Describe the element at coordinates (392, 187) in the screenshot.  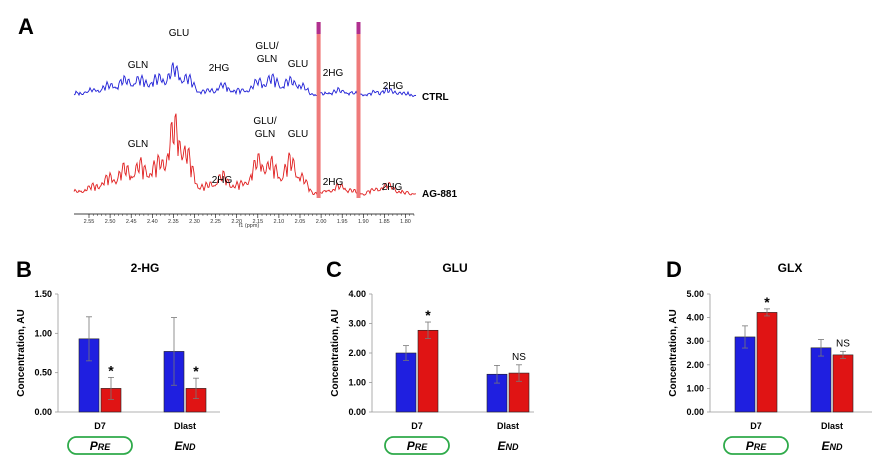
I see `ag881-label-2hg-3: 2HG` at that location.